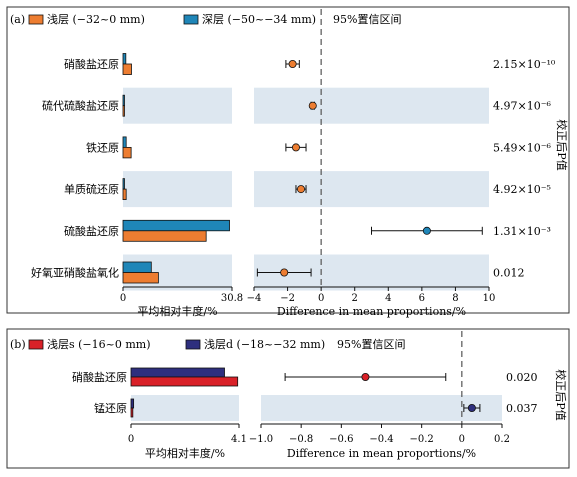 The height and width of the screenshot is (477, 577). I want to click on category-label: 硫代硫酸盐还原, so click(80, 106).